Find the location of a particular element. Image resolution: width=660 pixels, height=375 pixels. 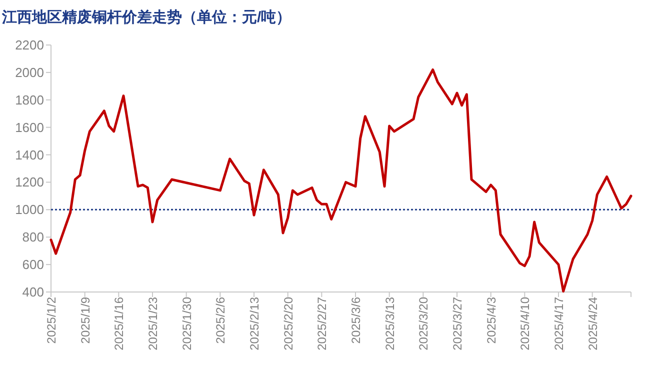

y-tick-label: 1800 is located at coordinates (29, 100).